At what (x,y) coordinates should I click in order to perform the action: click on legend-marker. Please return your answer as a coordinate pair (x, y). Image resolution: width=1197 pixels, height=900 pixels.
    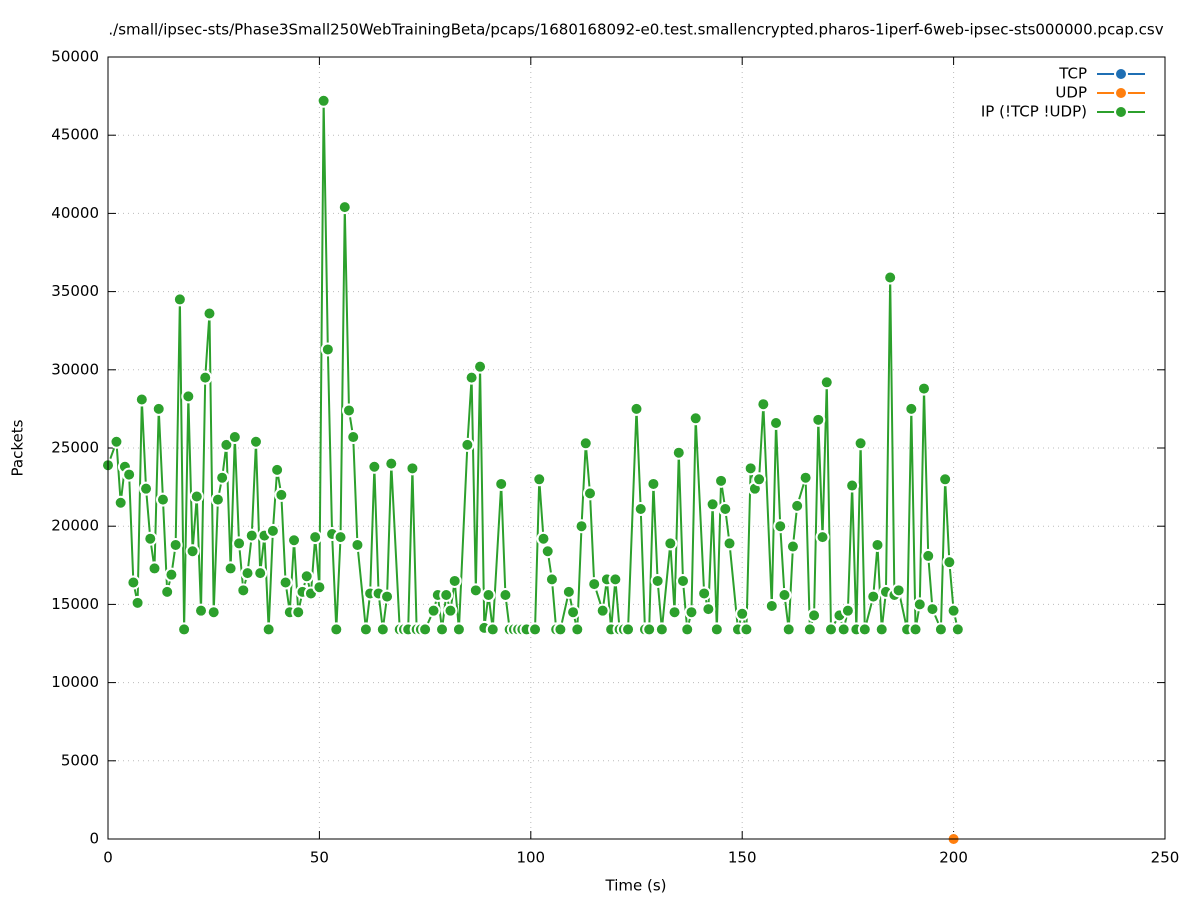
    Looking at the image, I should click on (1121, 93).